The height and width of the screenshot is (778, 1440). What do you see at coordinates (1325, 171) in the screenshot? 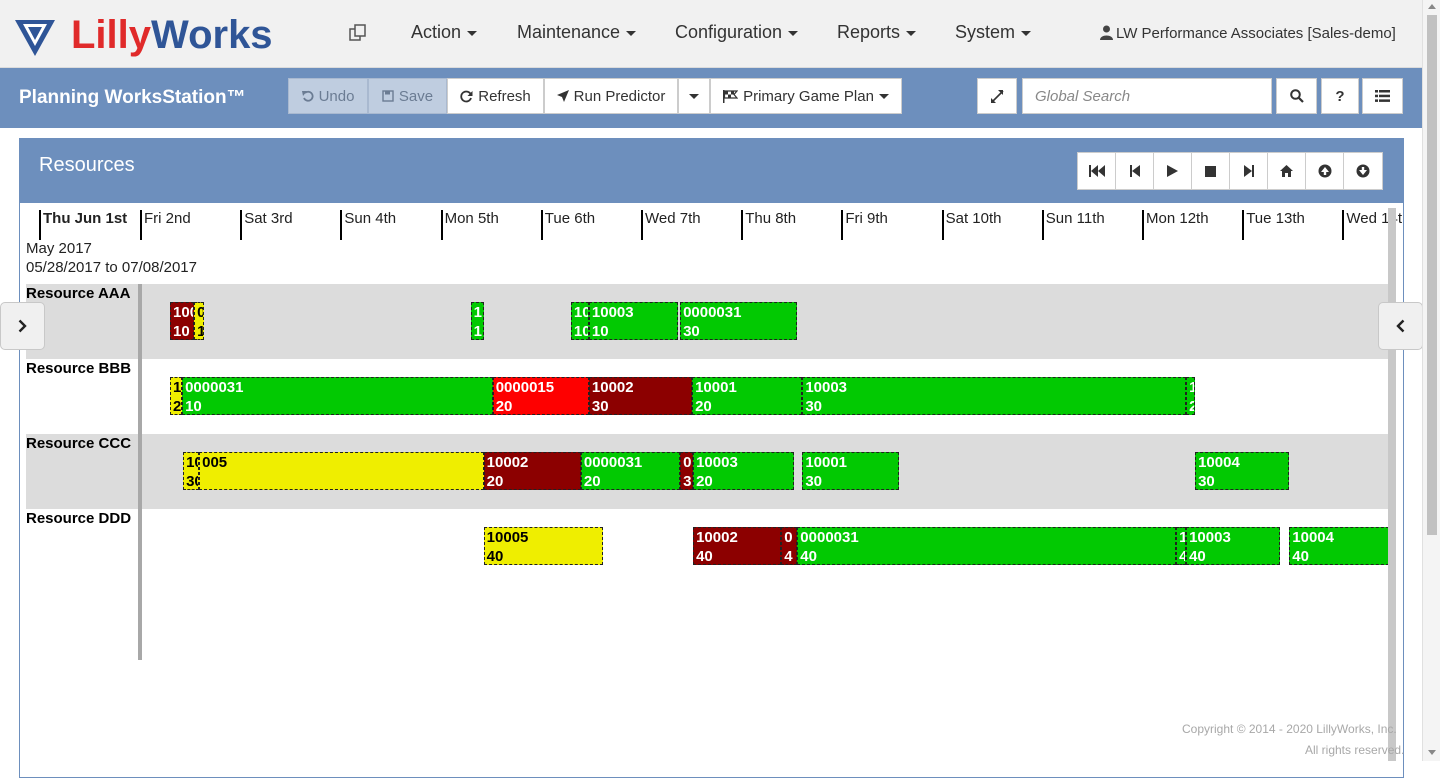
I see `scroll-up-button` at bounding box center [1325, 171].